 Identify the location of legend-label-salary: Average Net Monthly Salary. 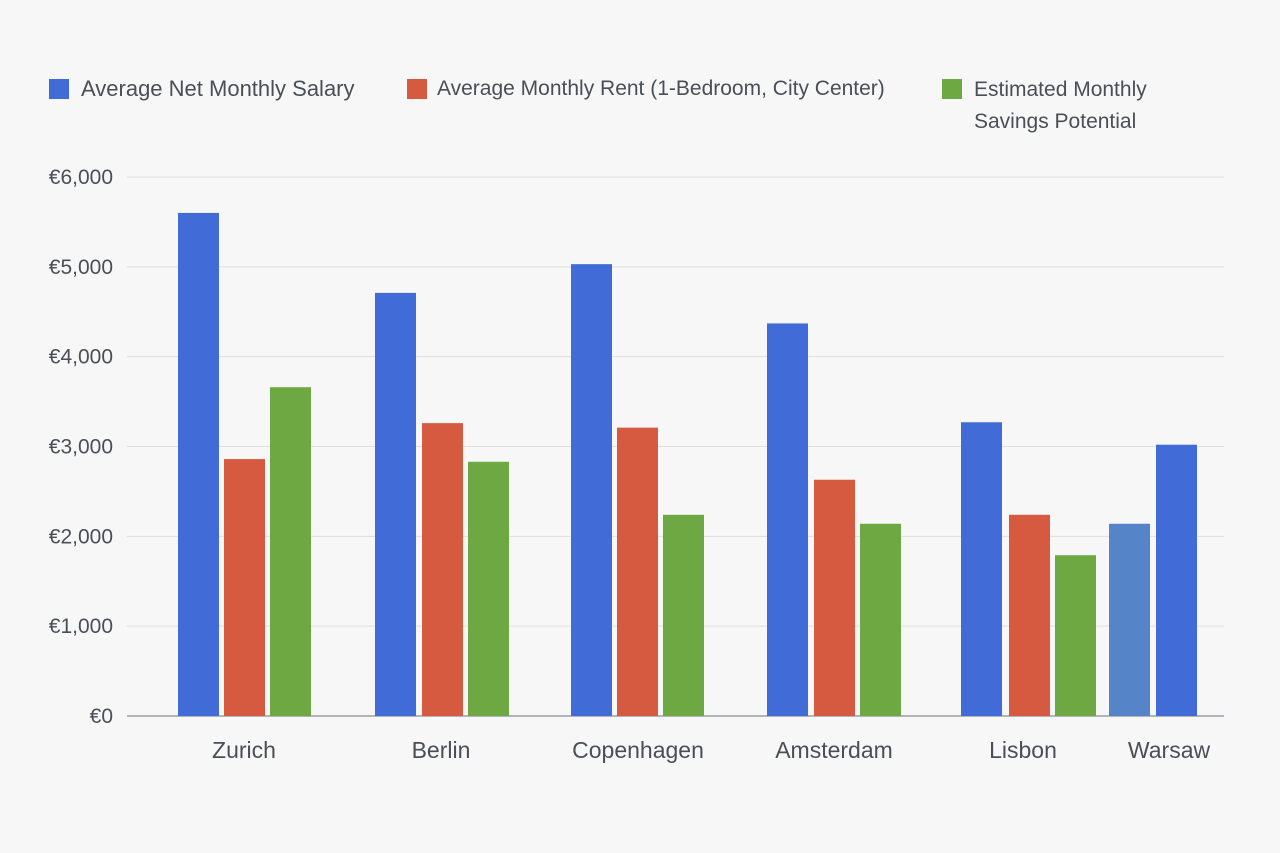
(218, 88).